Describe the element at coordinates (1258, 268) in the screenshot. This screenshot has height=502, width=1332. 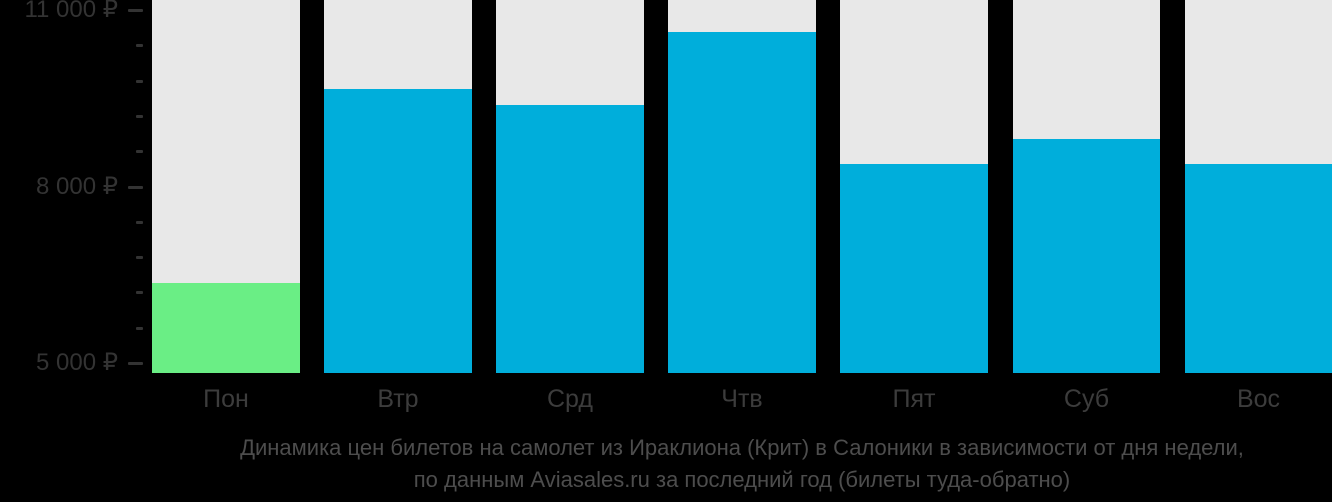
I see `bar-вос` at that location.